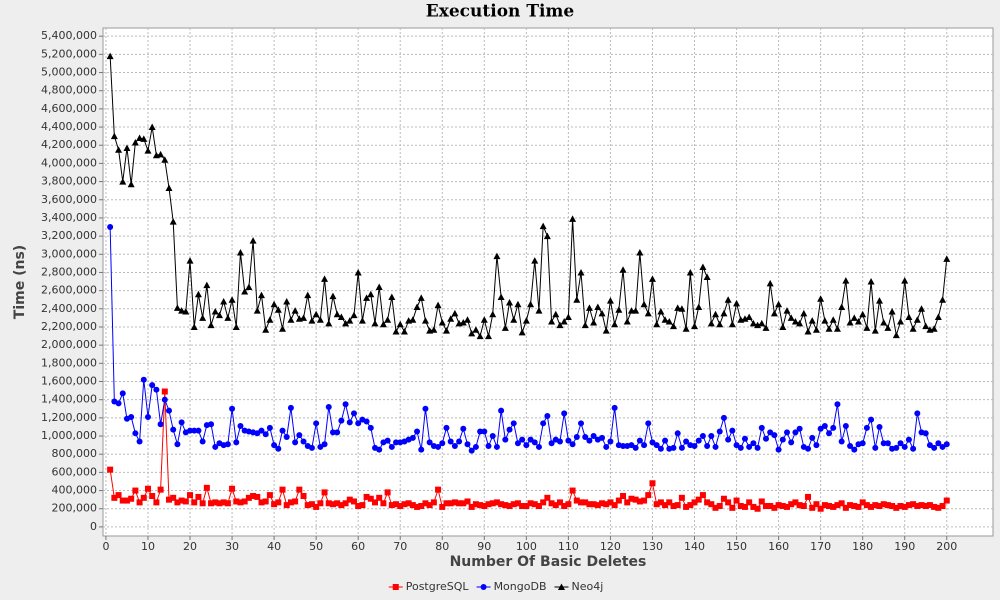 The image size is (1000, 600). Describe the element at coordinates (69, 199) in the screenshot. I see `y-tick-label: 3,600,000` at that location.